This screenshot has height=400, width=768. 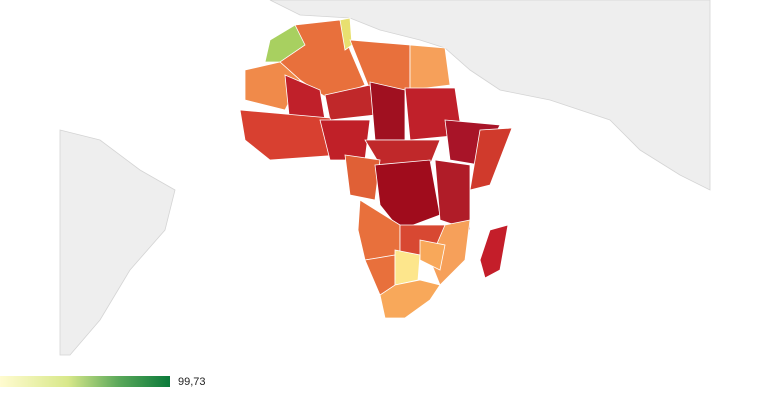 What do you see at coordinates (85, 381) in the screenshot?
I see `legend-gradient` at bounding box center [85, 381].